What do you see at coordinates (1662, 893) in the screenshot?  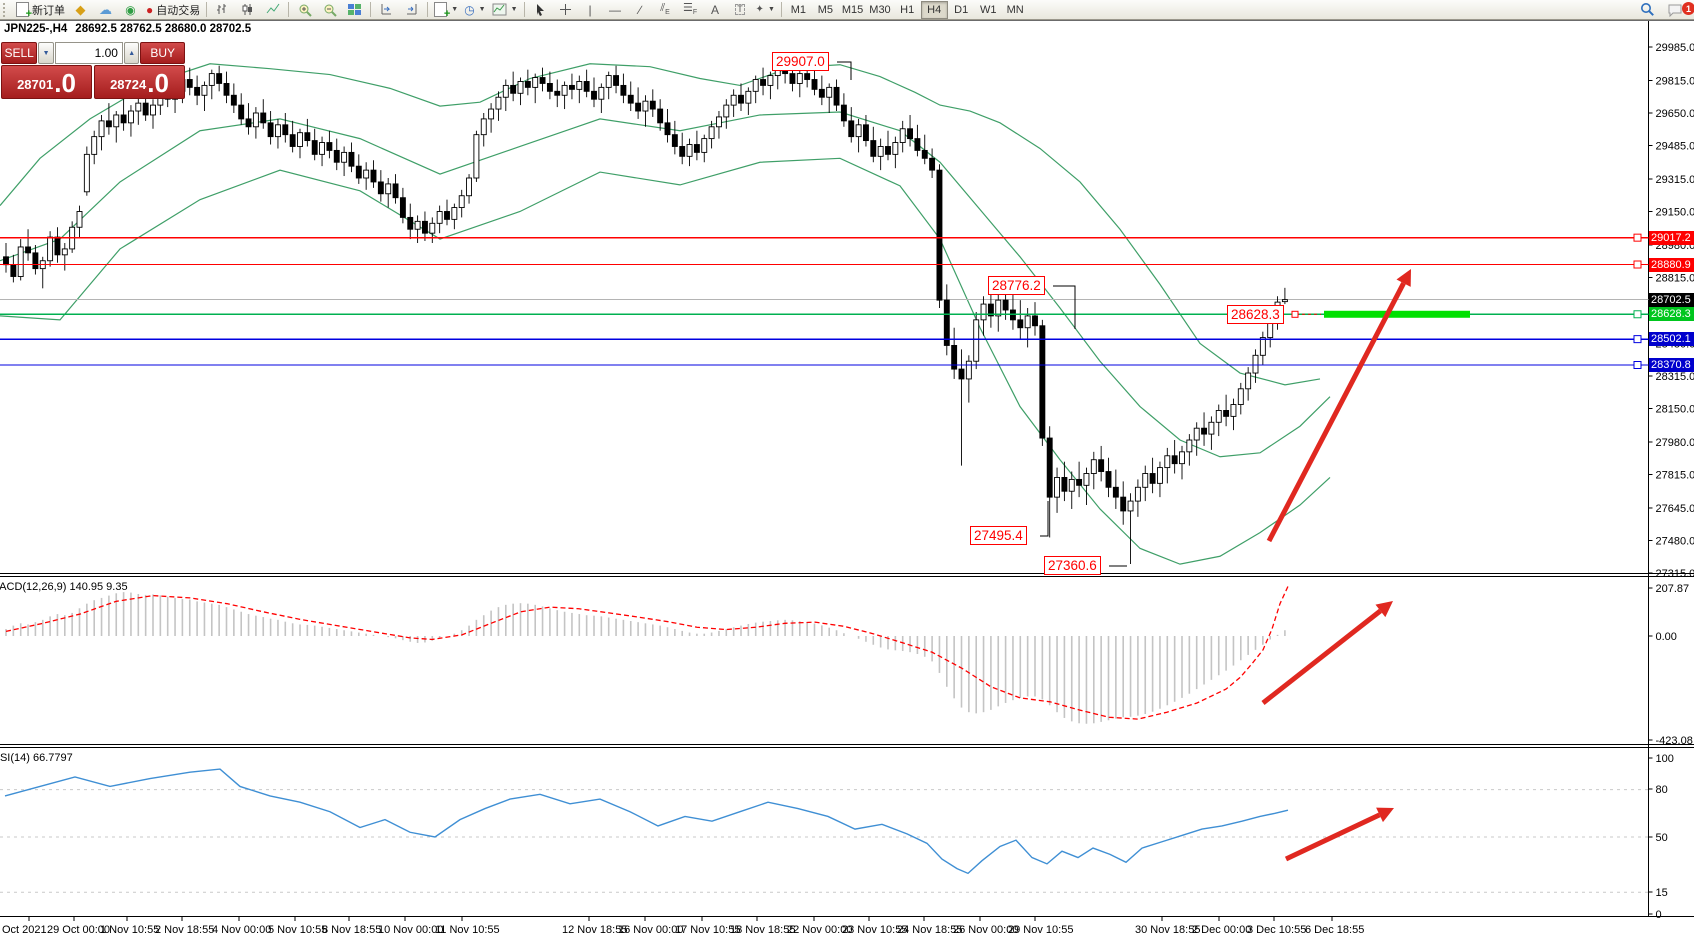 I see `svg-text: 15` at bounding box center [1662, 893].